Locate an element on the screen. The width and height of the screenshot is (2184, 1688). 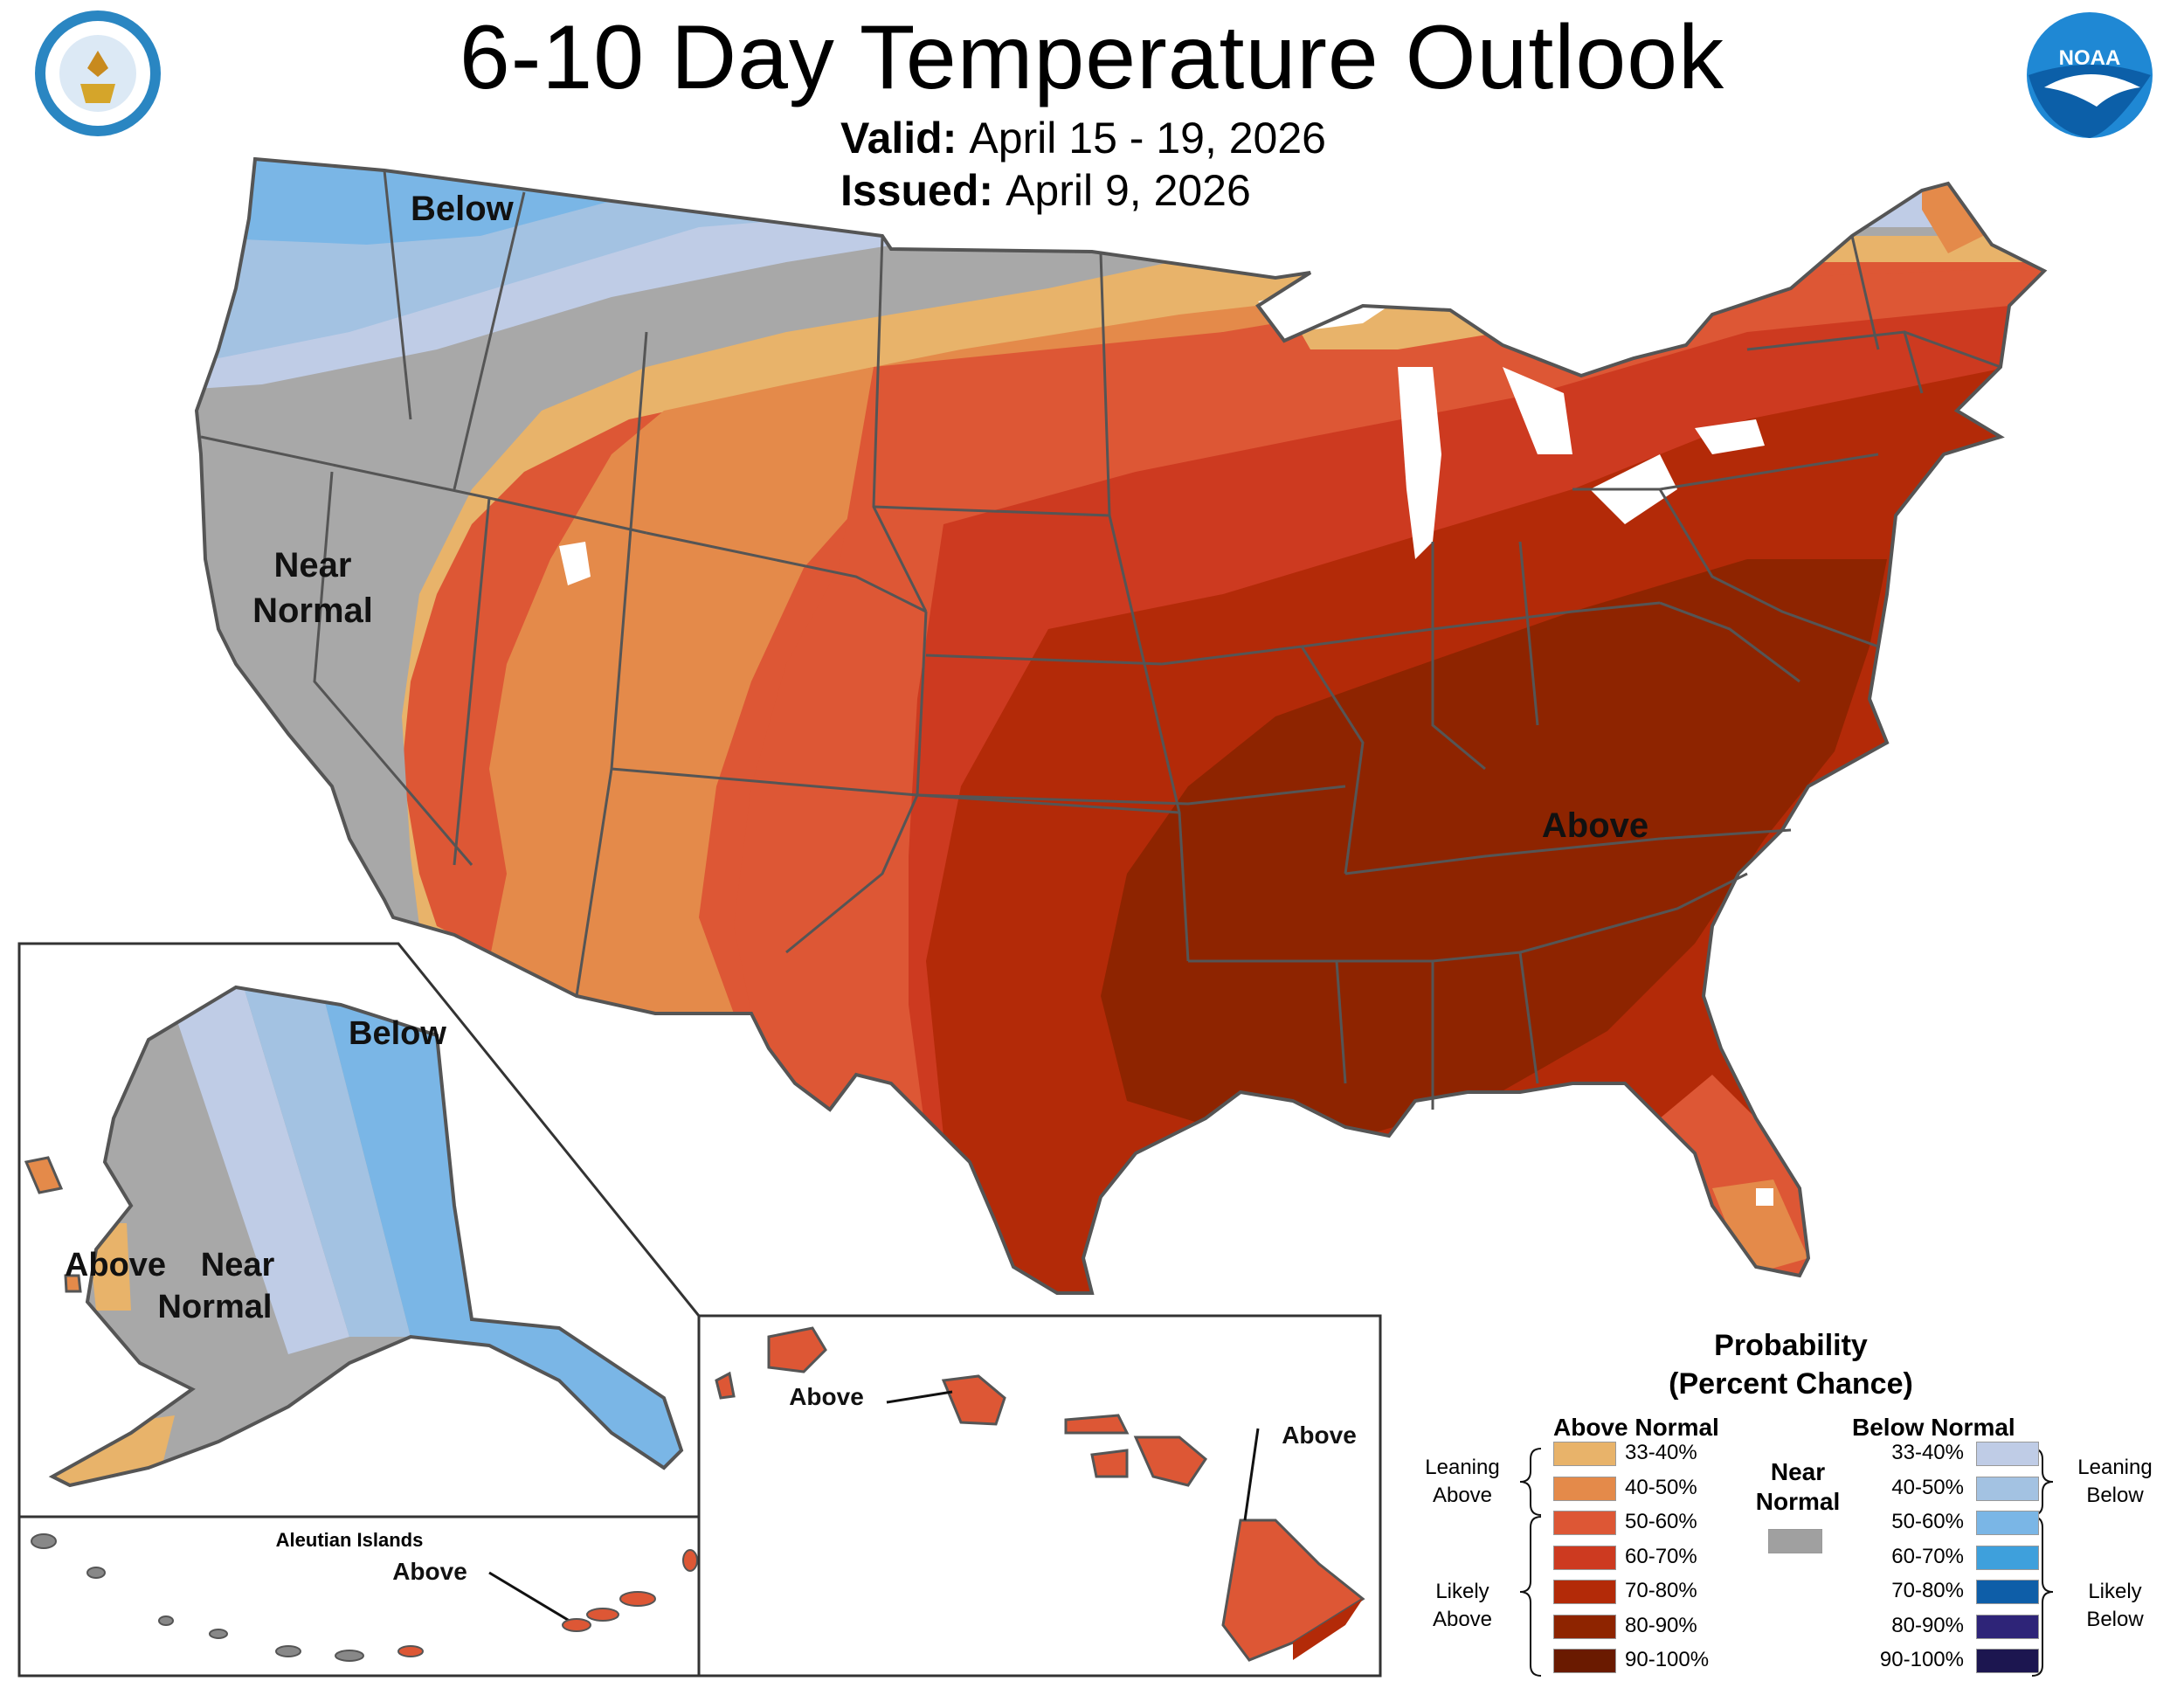
legend-above-range-label: 50-60% is located at coordinates (1661, 1521).